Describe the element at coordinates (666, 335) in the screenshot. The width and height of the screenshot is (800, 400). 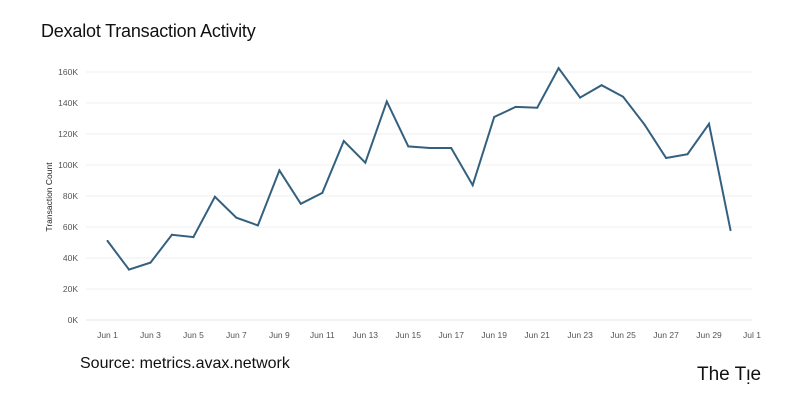
I see `x-tick-label: Jun 27` at that location.